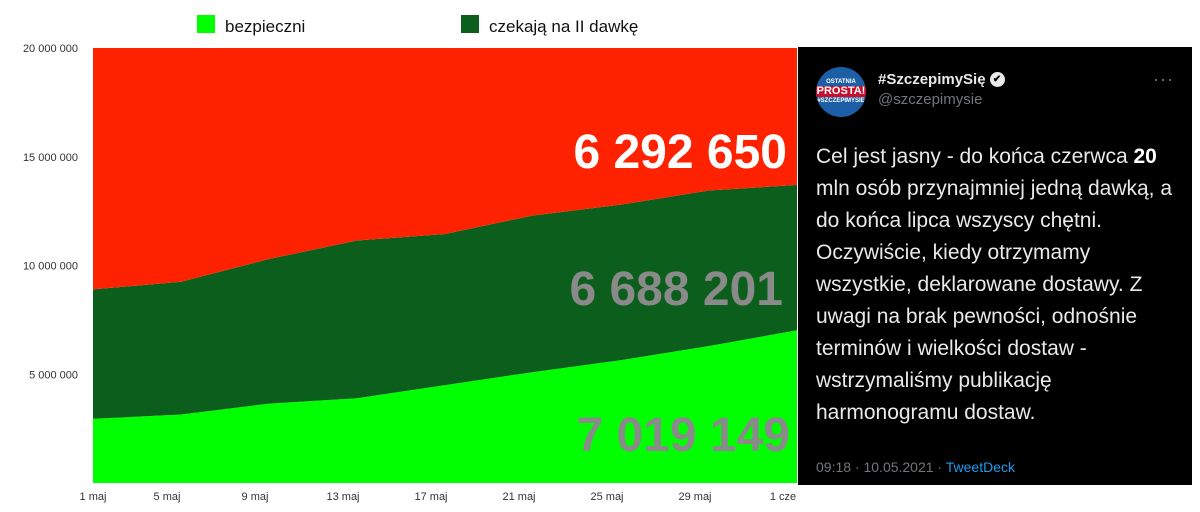 The image size is (1200, 512). Describe the element at coordinates (997, 79) in the screenshot. I see `verified-icon: ✔` at that location.